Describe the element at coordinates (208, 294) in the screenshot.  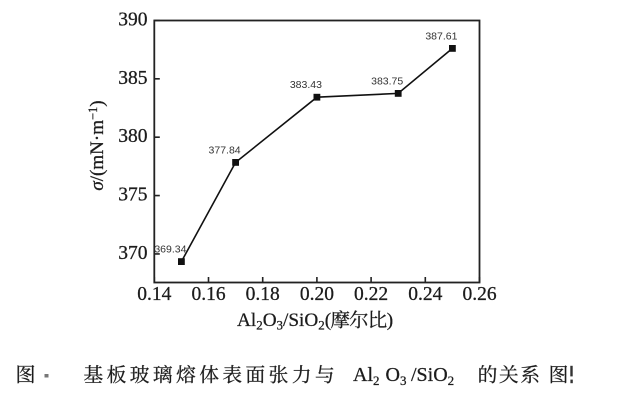
I see `svg-text: 0.16` at that location.